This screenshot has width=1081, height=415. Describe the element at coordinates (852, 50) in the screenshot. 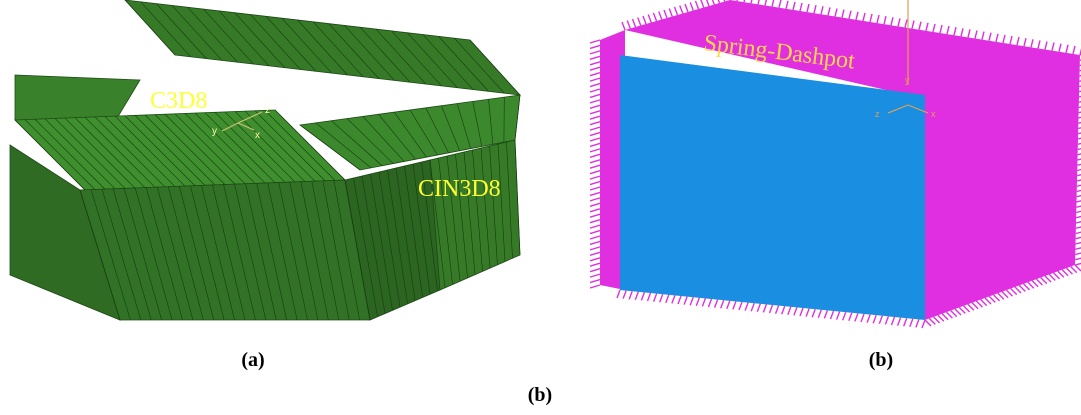

I see `box-top-face` at that location.